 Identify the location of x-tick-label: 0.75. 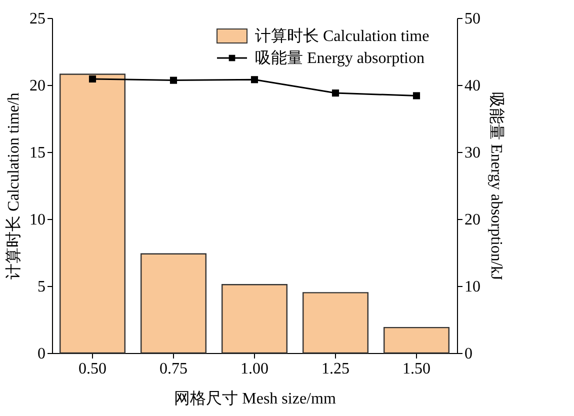
(174, 369).